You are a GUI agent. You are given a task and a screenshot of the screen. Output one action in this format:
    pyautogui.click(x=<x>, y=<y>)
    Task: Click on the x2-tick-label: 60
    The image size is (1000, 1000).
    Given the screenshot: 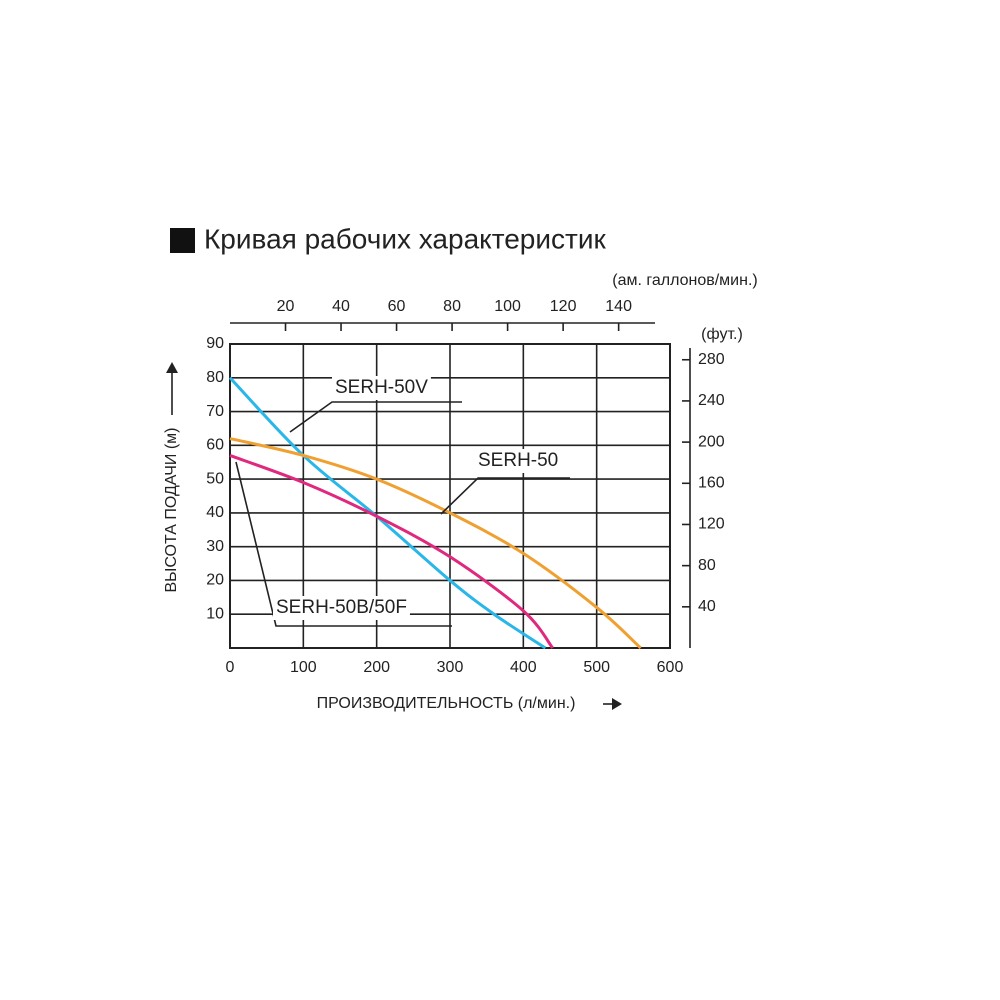 What is the action you would take?
    pyautogui.click(x=397, y=306)
    